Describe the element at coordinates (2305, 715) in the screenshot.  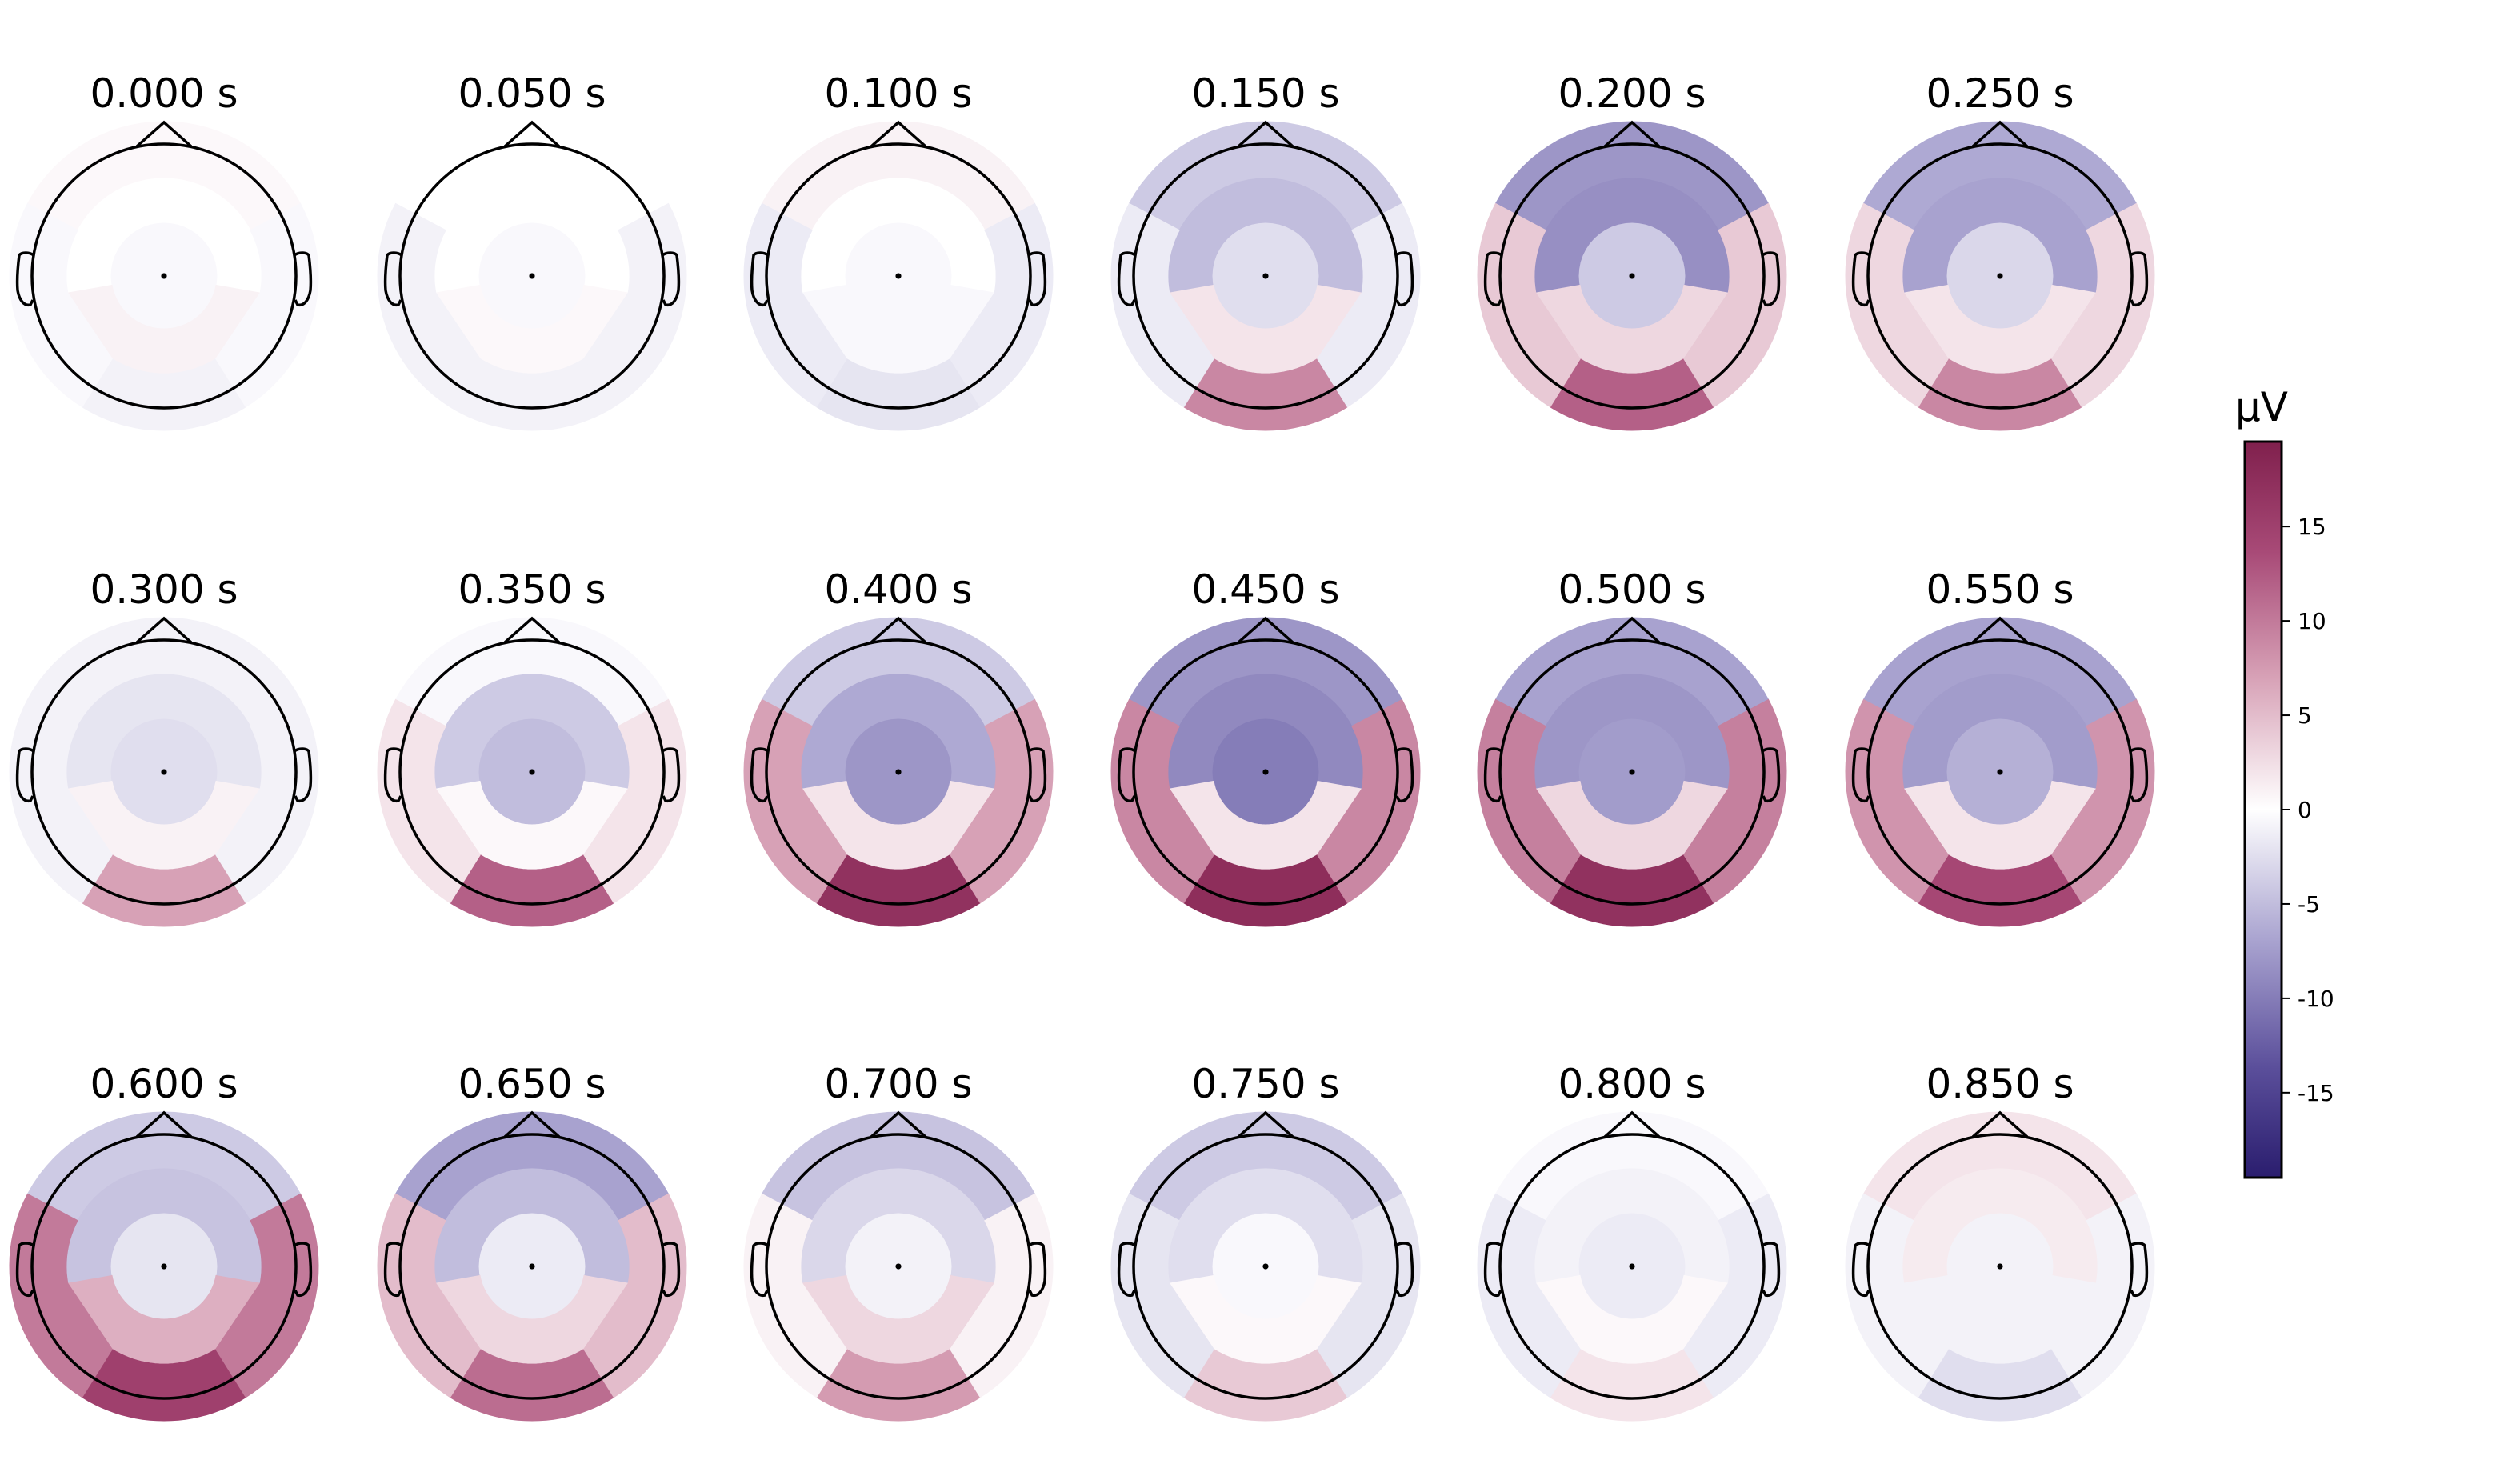
I see `colorbar-tick-label: 5` at that location.